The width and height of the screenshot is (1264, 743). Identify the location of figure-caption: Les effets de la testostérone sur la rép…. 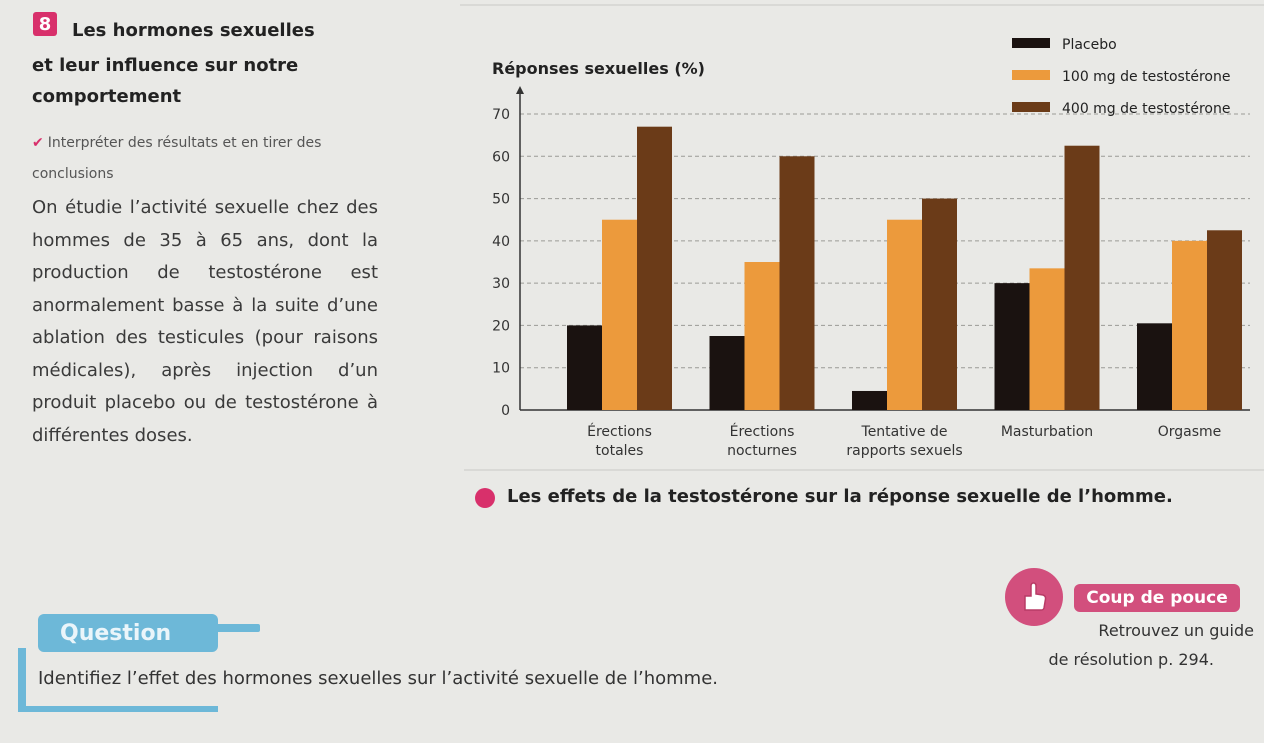
(840, 496).